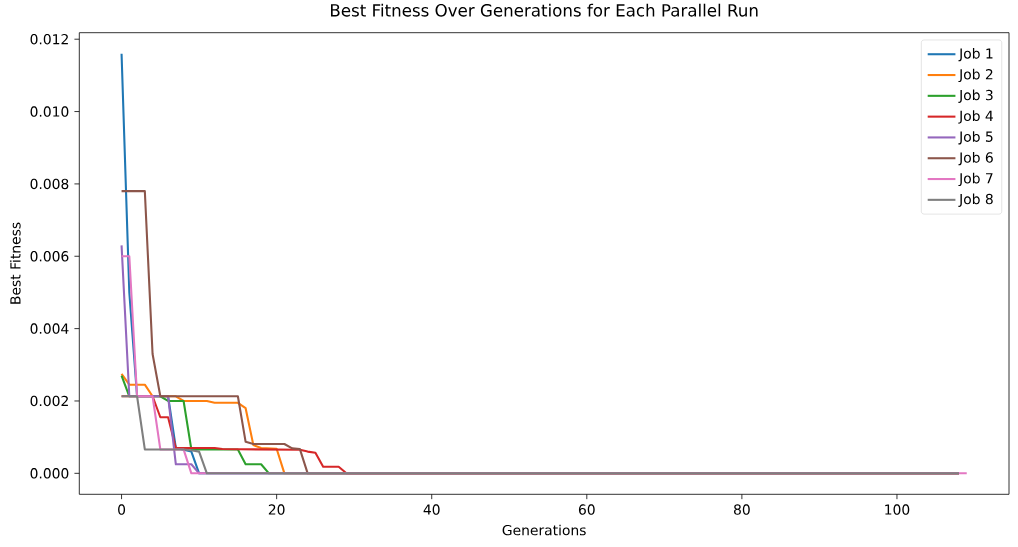 This screenshot has width=1018, height=547. Describe the element at coordinates (544, 10) in the screenshot. I see `chart-title: Best Fitness Over Generations for Each Parallel Run` at that location.